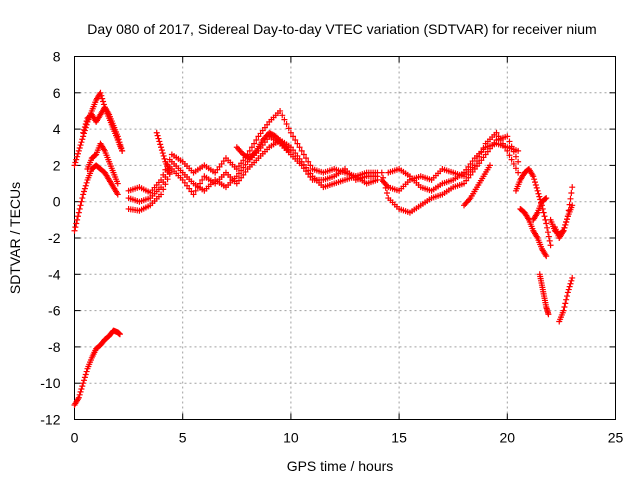 The height and width of the screenshot is (480, 640). Describe the element at coordinates (347, 438) in the screenshot. I see `x-axis-tick-labels: 0 5 10 15 20 25` at that location.